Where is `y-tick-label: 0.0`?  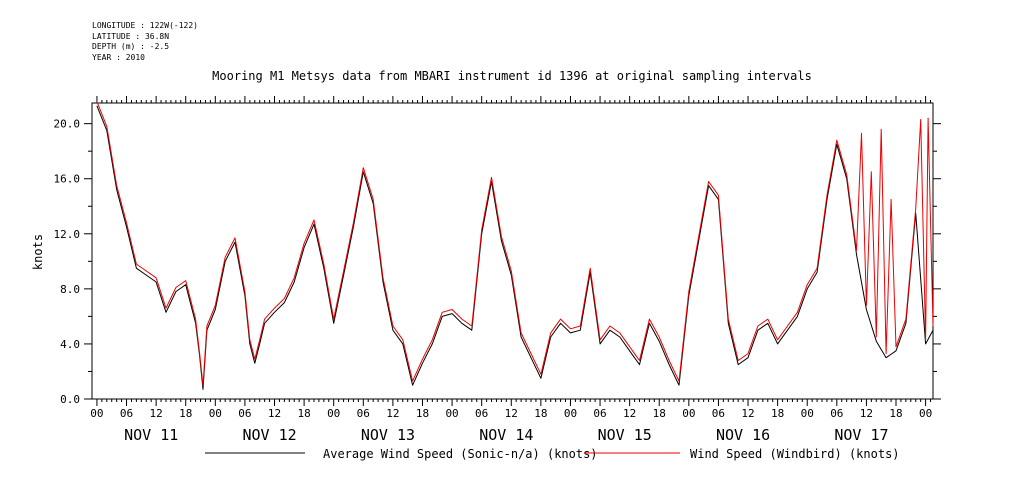
y-tick-label: 0.0 is located at coordinates (70, 399).